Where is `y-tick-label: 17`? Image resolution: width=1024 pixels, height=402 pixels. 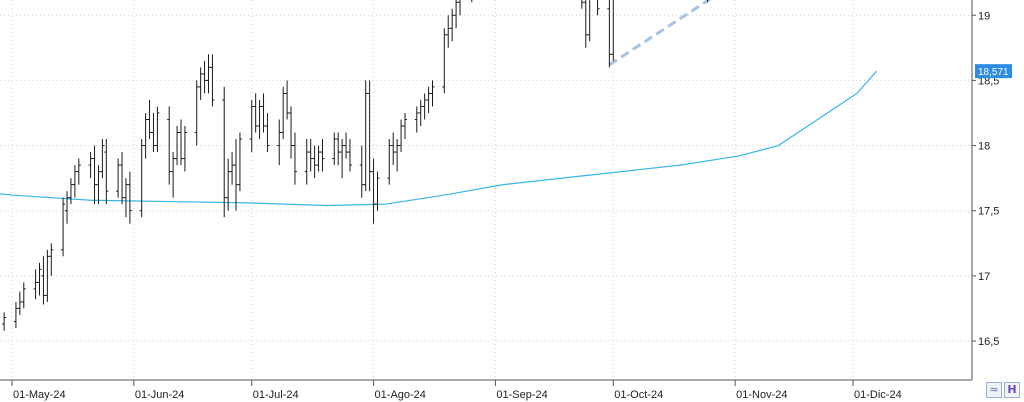
y-tick-label: 17 is located at coordinates (984, 277).